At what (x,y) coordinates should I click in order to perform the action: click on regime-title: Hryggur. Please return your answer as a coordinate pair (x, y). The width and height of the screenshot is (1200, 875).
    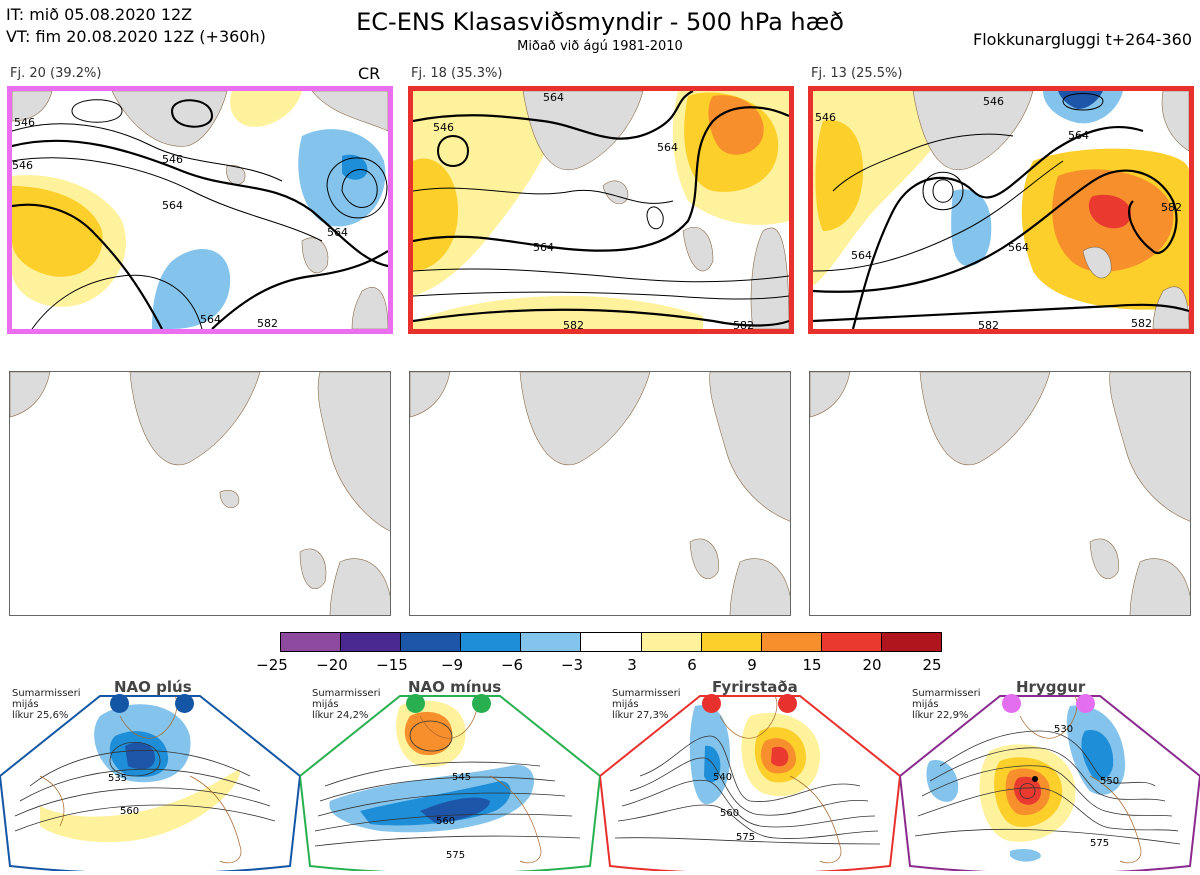
    Looking at the image, I should click on (1051, 687).